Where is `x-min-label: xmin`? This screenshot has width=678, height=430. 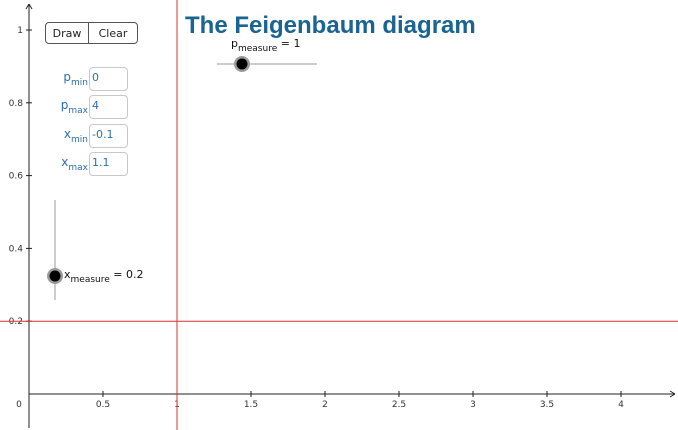
x-min-label: xmin is located at coordinates (75, 136).